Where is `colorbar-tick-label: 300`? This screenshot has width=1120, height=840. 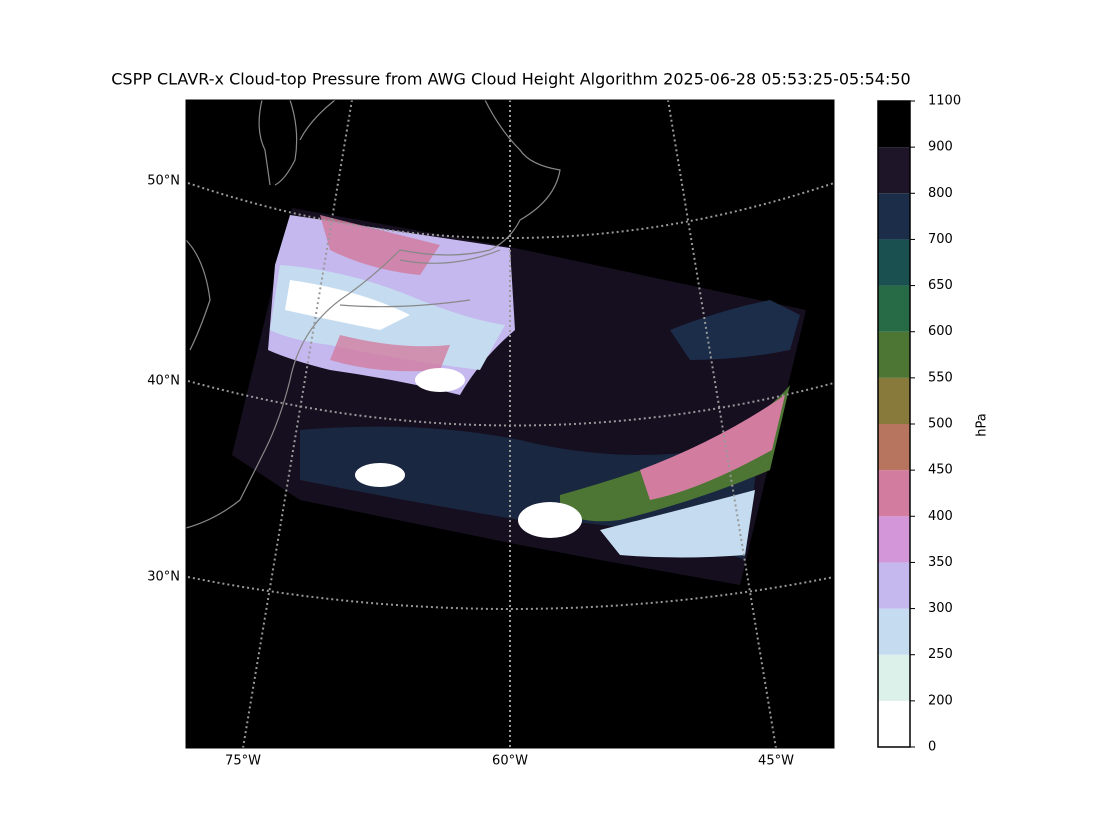
colorbar-tick-label: 300 is located at coordinates (940, 608).